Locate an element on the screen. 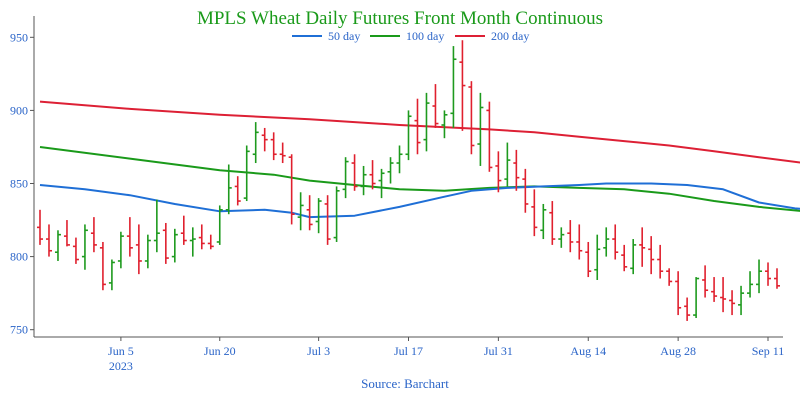 Image resolution: width=800 pixels, height=405 pixels. ma50-line is located at coordinates (419, 200).